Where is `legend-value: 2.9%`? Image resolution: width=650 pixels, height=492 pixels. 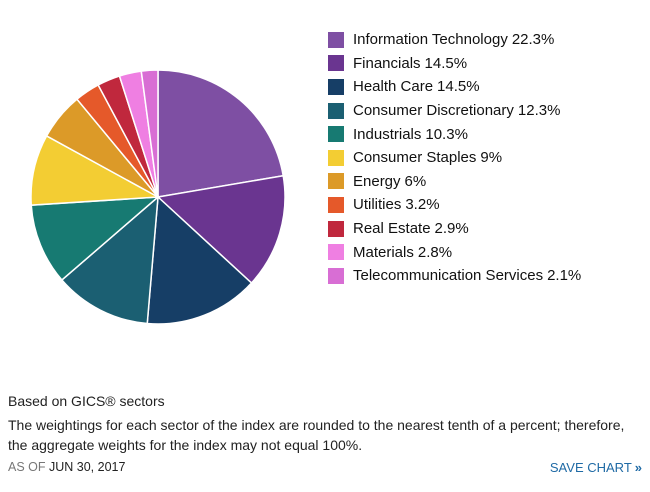 legend-value: 2.9% is located at coordinates (451, 229).